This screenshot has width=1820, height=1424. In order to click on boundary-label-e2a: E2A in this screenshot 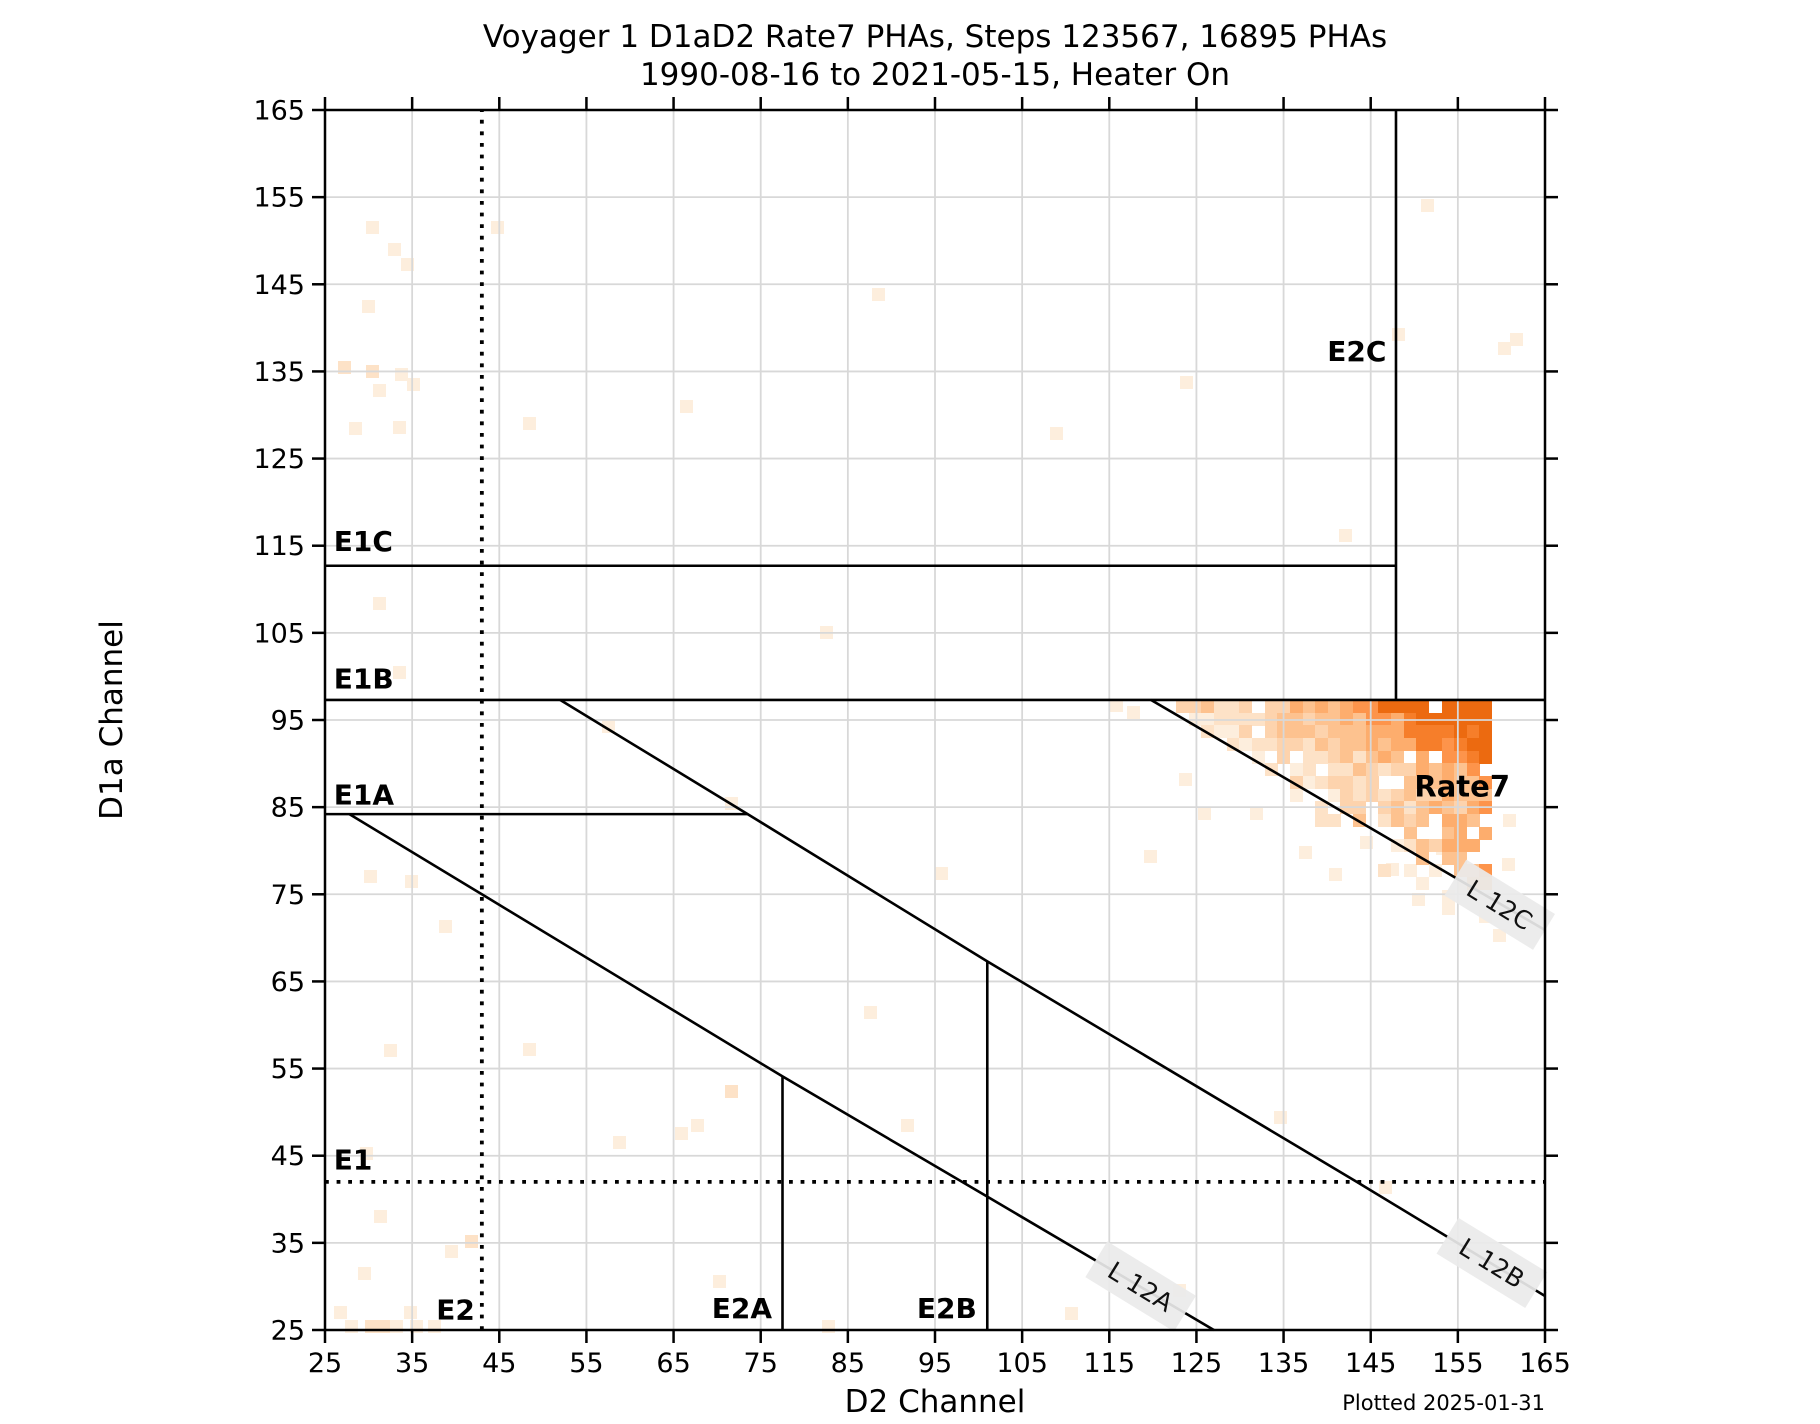, I will do `click(742, 1308)`.